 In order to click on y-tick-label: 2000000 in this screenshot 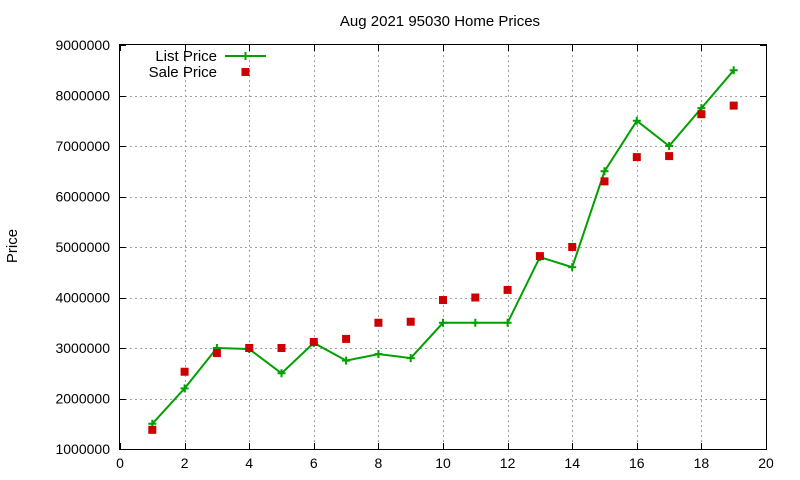, I will do `click(82, 399)`.